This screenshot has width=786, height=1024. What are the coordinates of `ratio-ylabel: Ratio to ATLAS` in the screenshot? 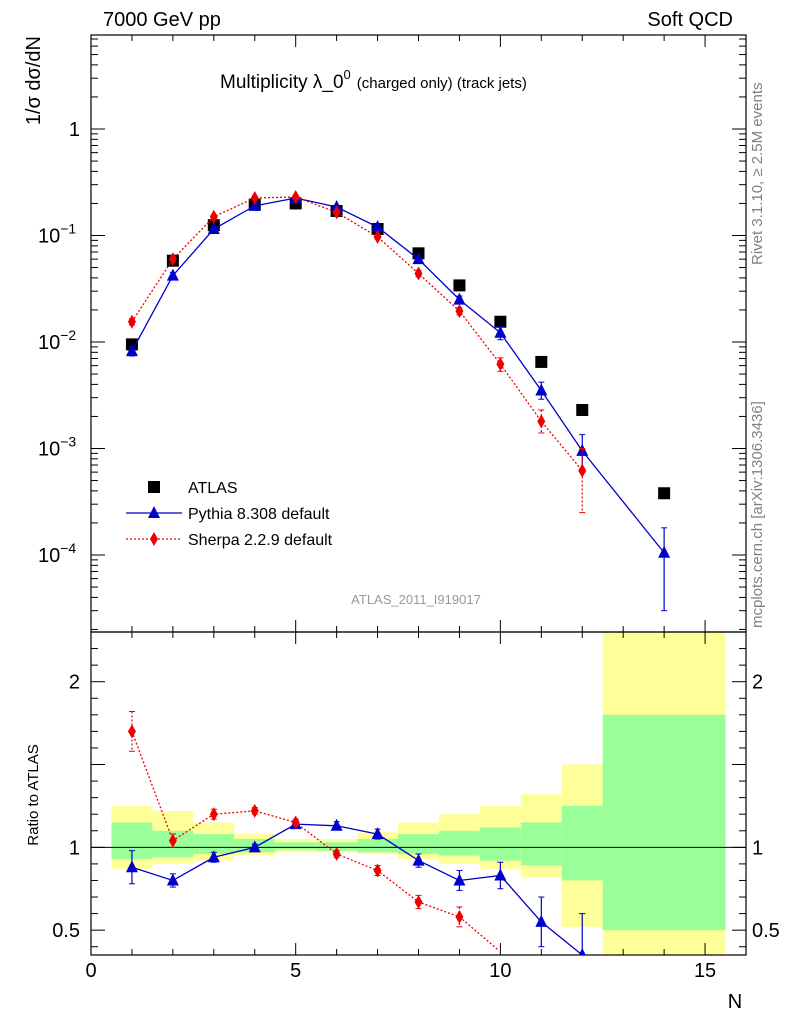 It's located at (33, 794).